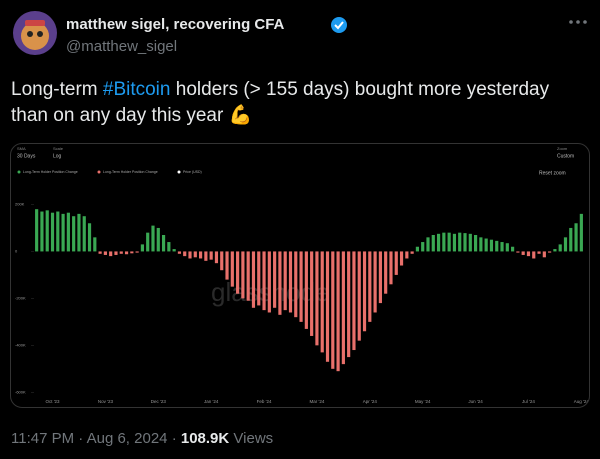 The width and height of the screenshot is (600, 459). Describe the element at coordinates (240, 115) in the screenshot. I see `emoji: 💪` at that location.